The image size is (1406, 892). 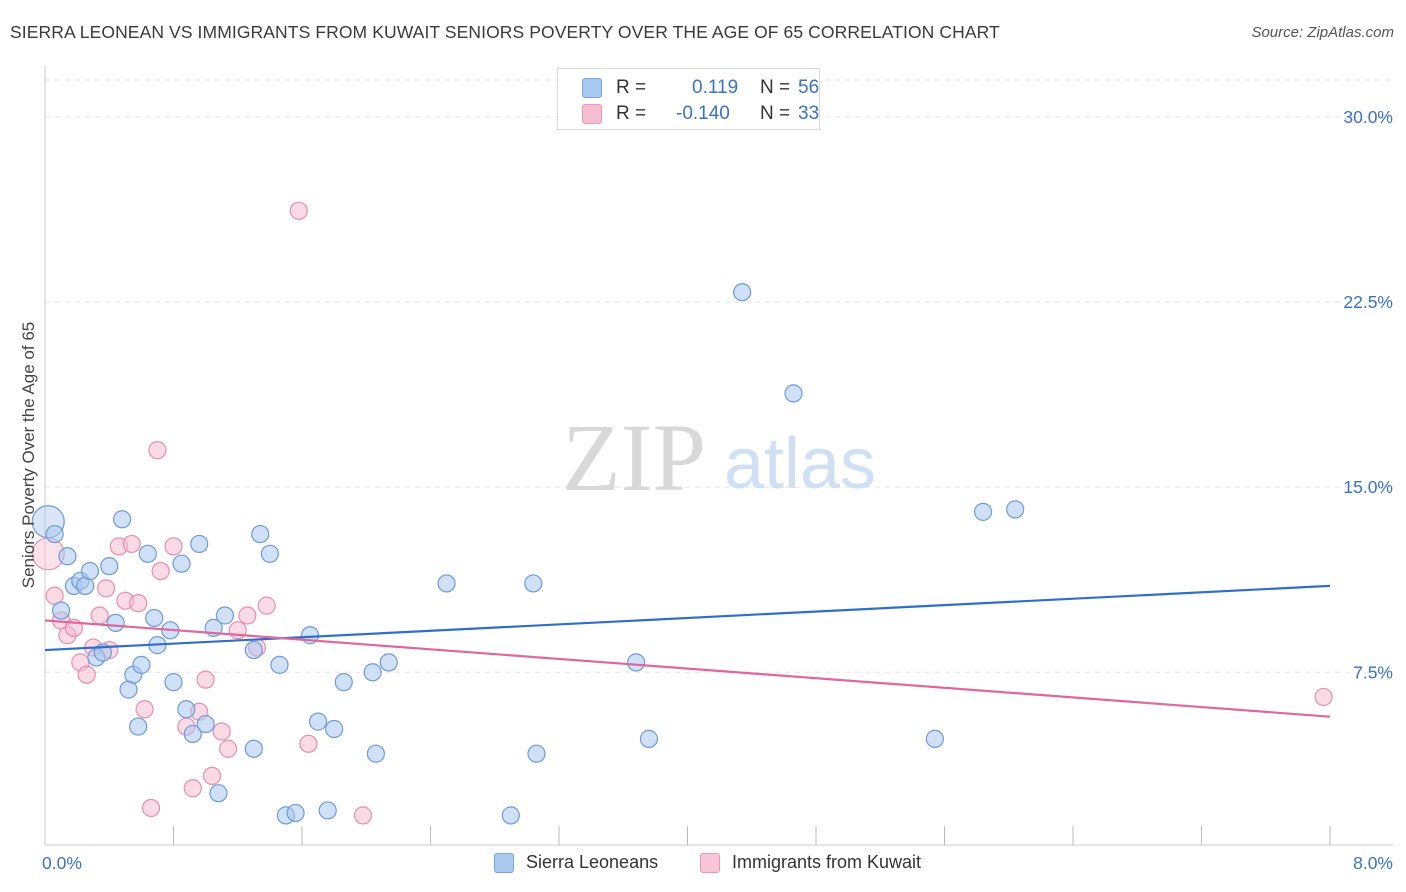 I want to click on legend-item-immigrants-from-kuwait: Immigrants from Kuwait, so click(x=810, y=862).